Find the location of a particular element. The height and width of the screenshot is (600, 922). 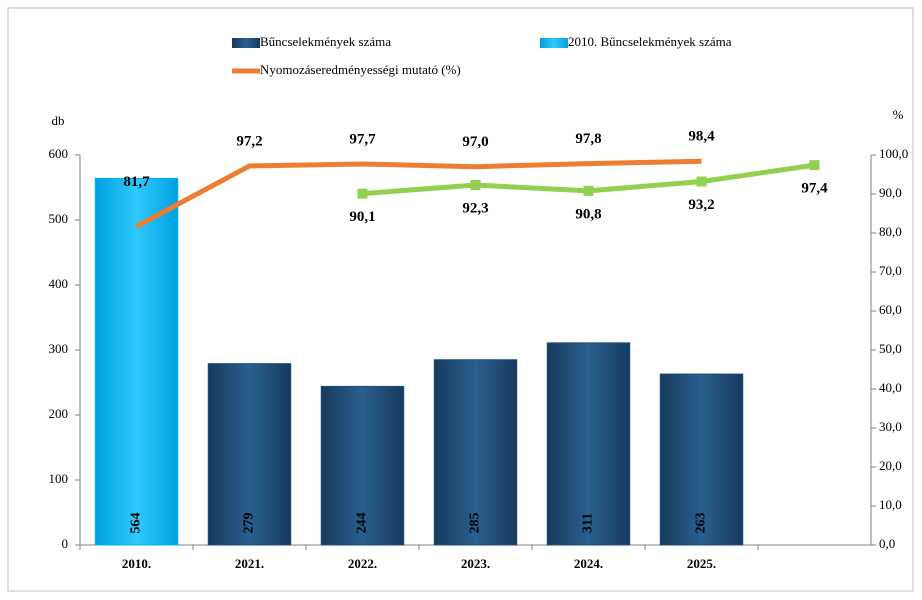

value-label: 92,3 is located at coordinates (475, 208).